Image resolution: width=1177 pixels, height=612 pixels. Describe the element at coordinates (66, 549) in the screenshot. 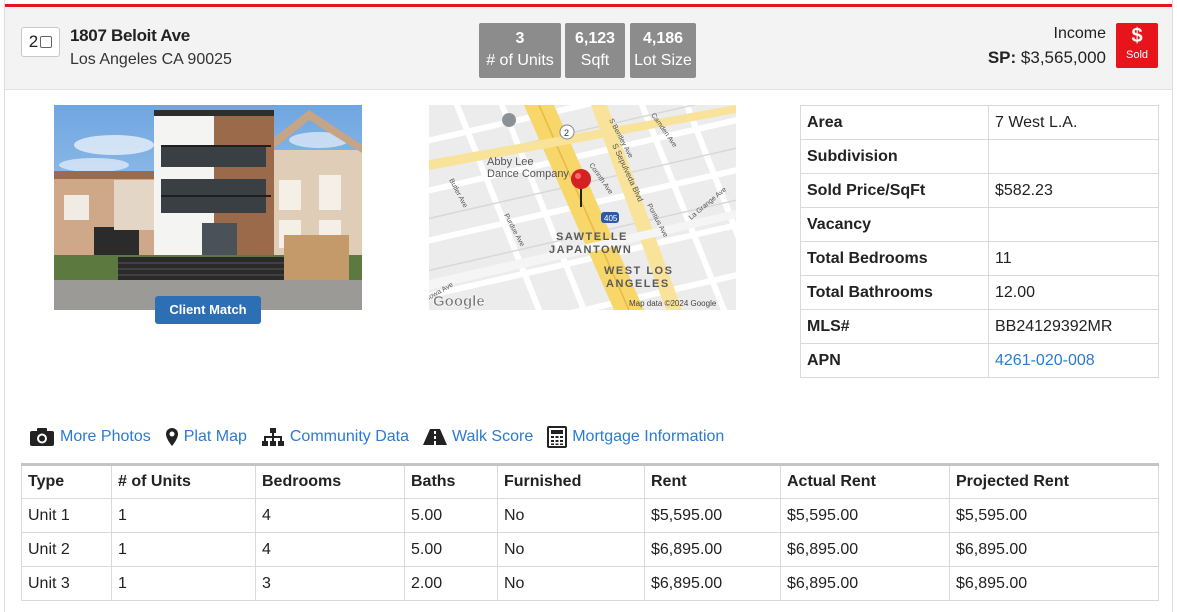

I see `cell-type: Unit 2` at that location.